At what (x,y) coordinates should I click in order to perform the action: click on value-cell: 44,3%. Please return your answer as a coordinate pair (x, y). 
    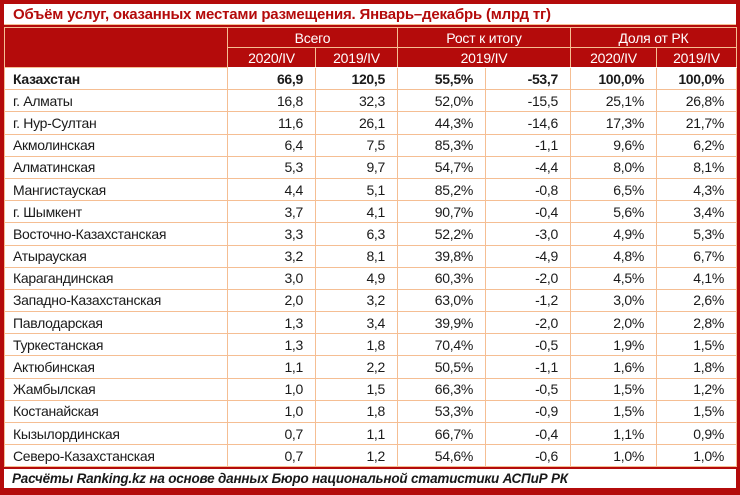
    Looking at the image, I should click on (441, 123).